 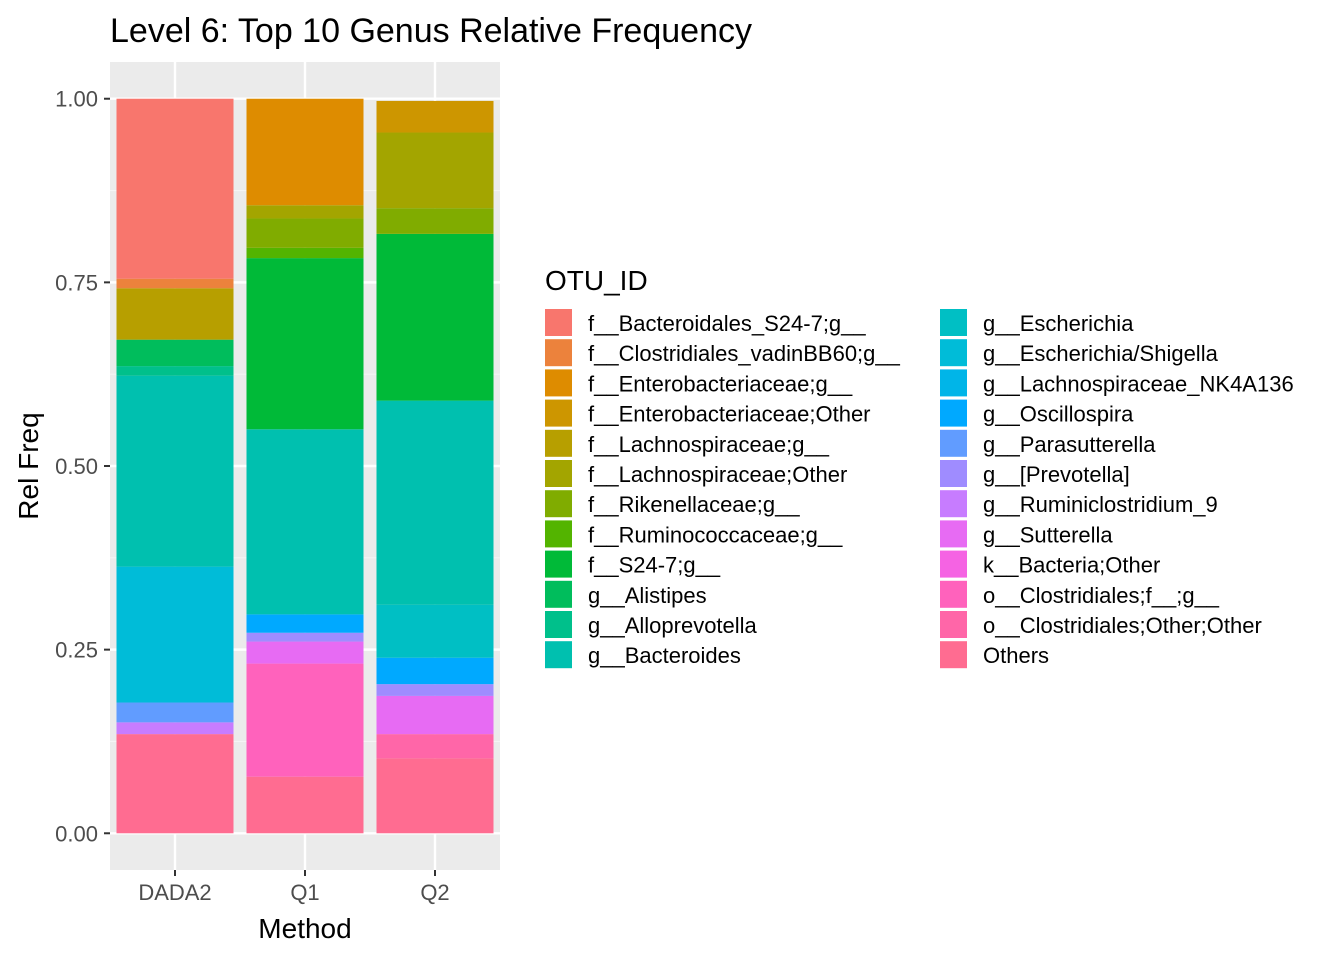 I want to click on legend-label: g__Escherichia/Shigella, so click(x=1101, y=353).